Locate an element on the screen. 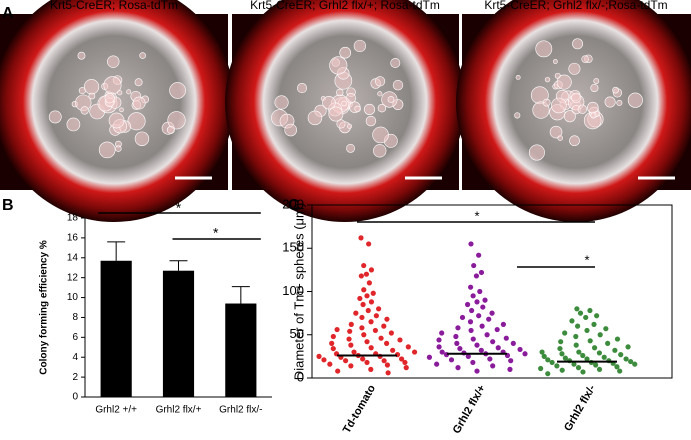 Image resolution: width=691 pixels, height=440 pixels. x-tick-label: Grhl2 flx/+ is located at coordinates (179, 410).